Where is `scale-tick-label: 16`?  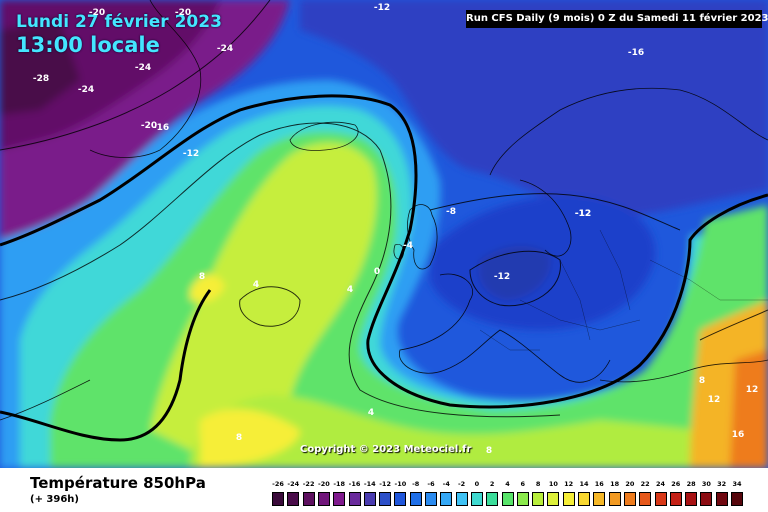
scale-tick-label: 16 is located at coordinates (599, 484).